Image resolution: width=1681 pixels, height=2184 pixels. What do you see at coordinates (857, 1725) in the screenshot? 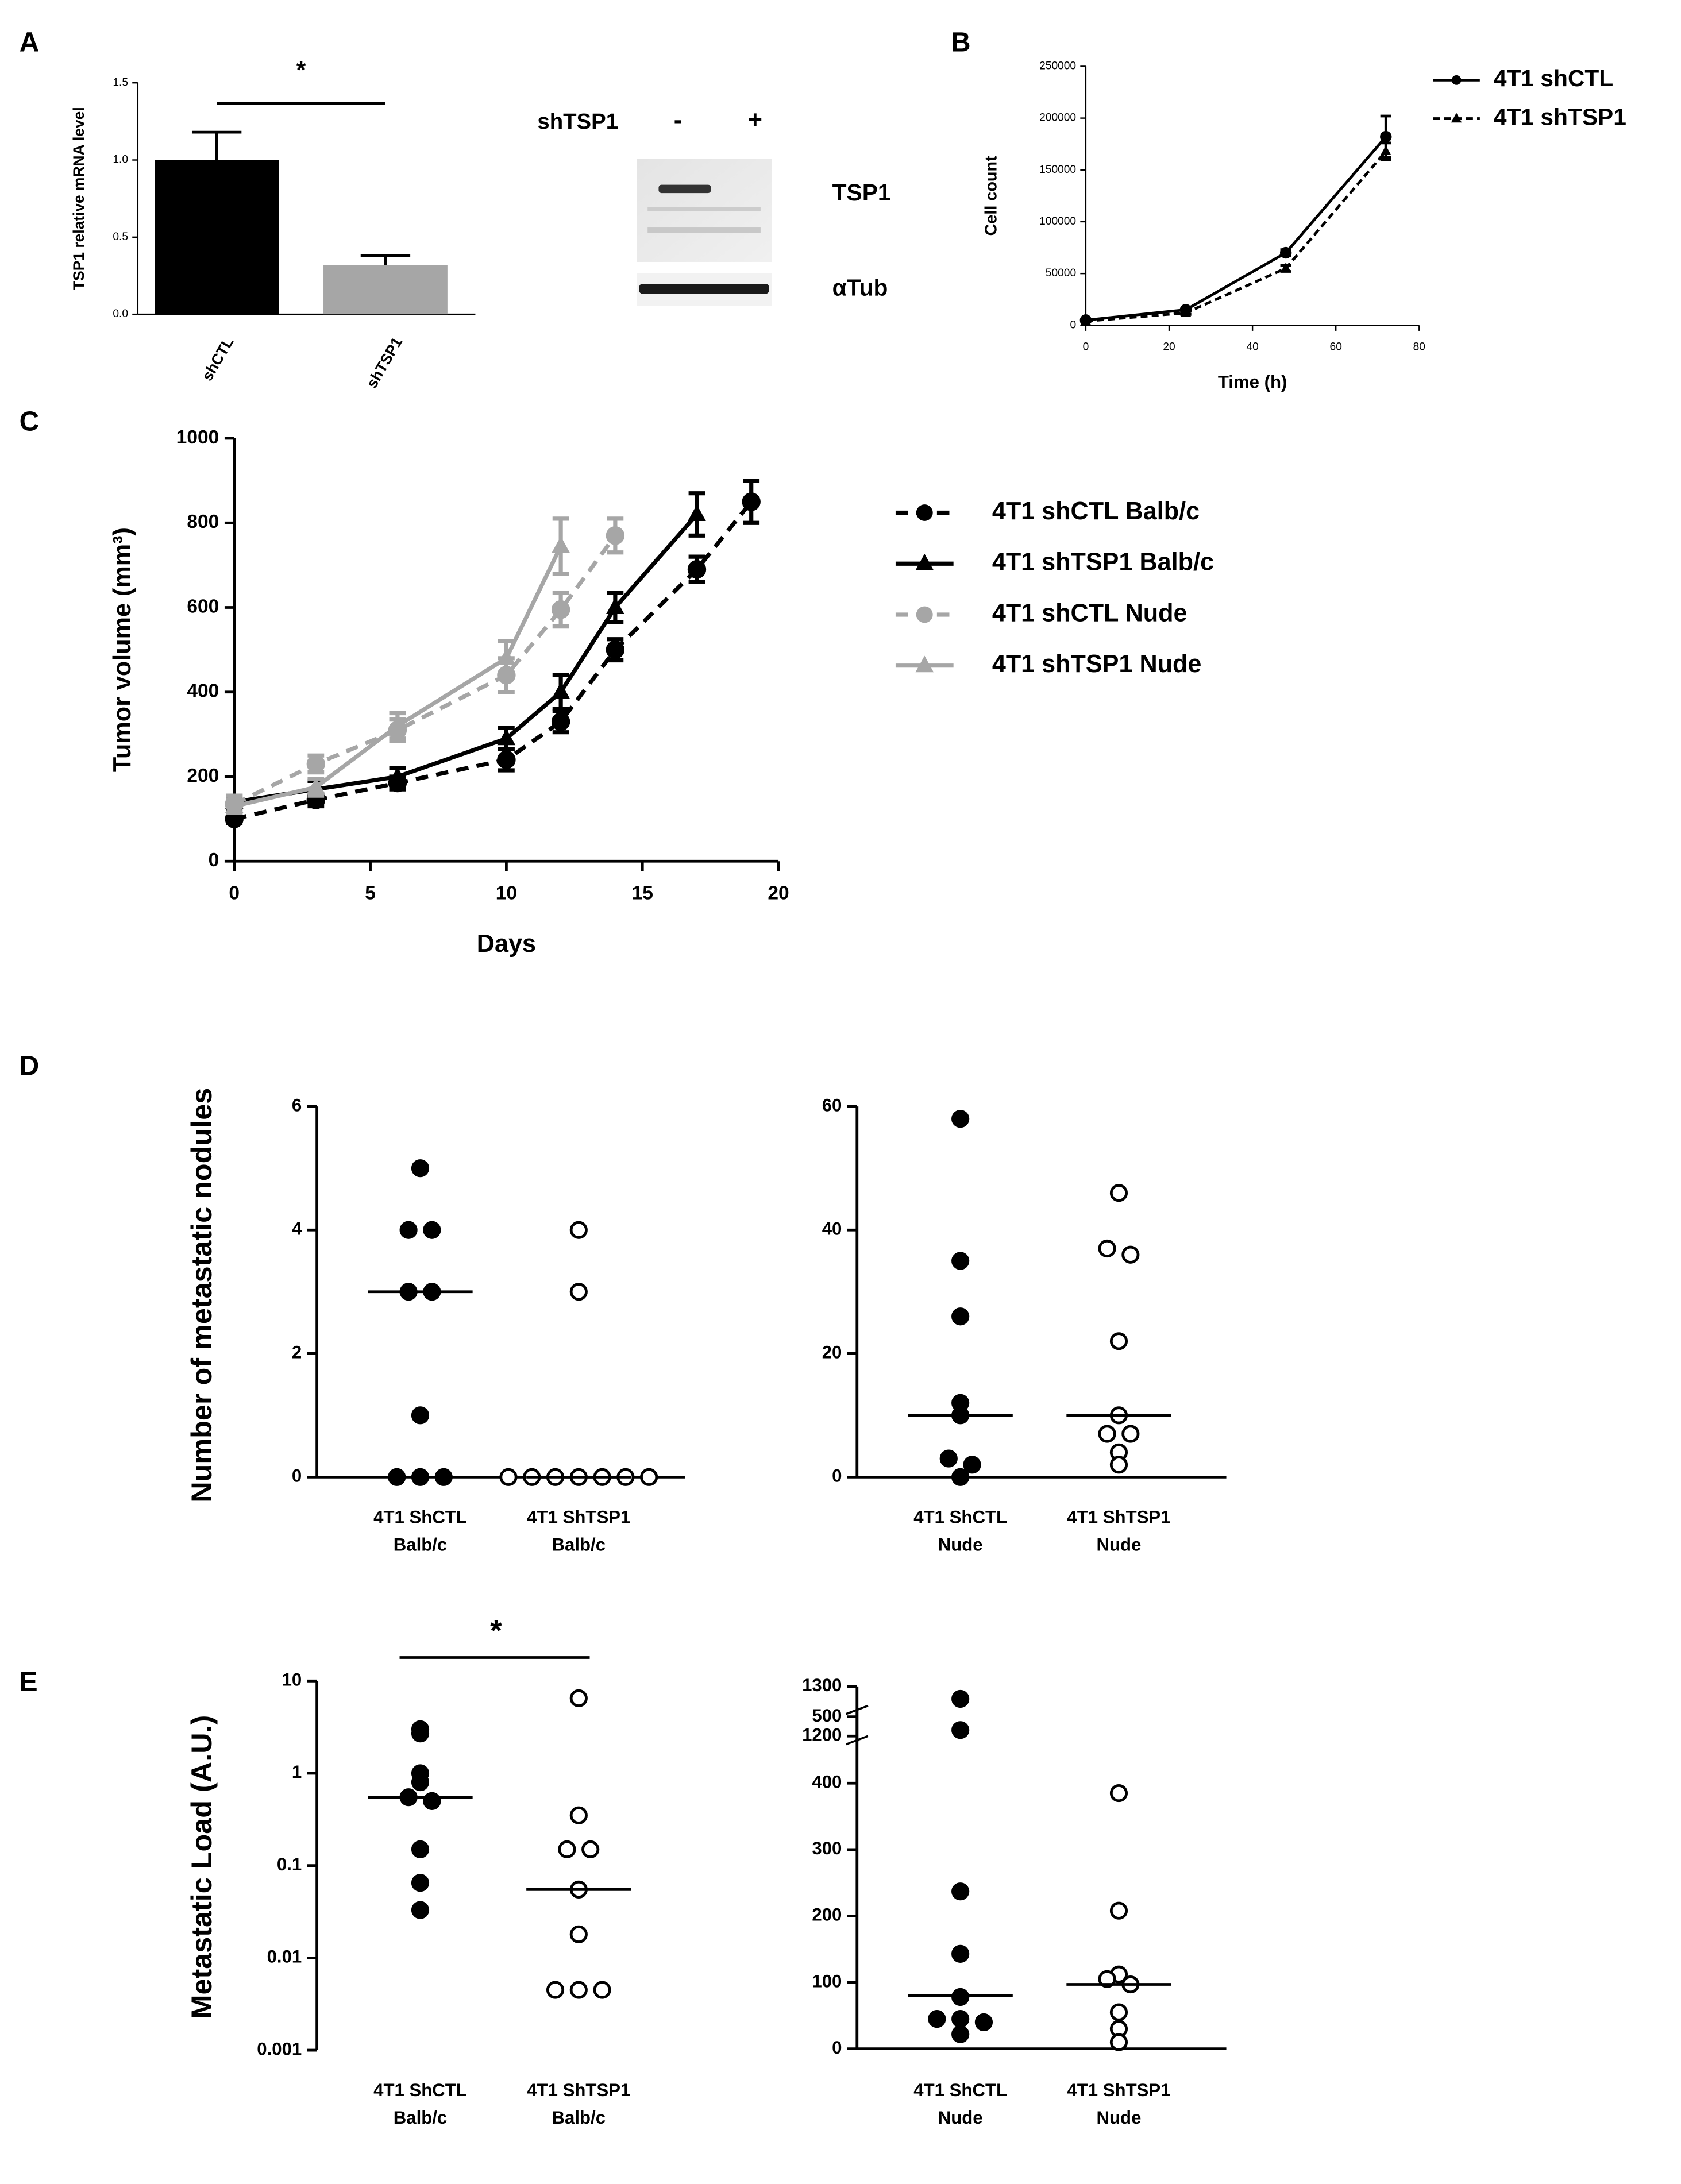
I see `axis-break` at bounding box center [857, 1725].